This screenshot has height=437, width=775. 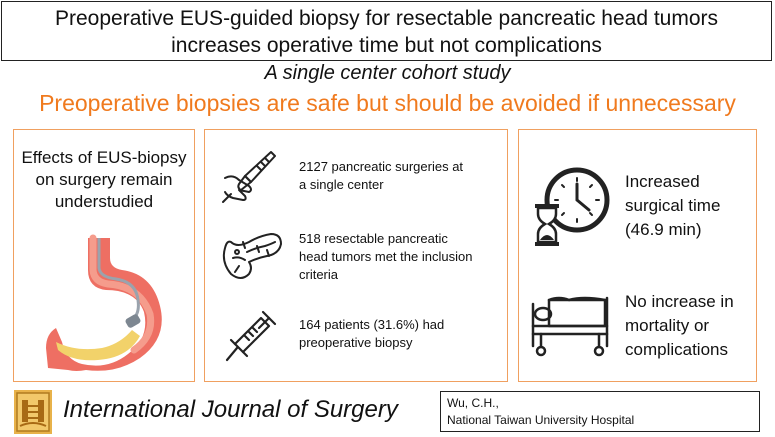 What do you see at coordinates (662, 181) in the screenshot?
I see `results-1-line-1: Increased` at bounding box center [662, 181].